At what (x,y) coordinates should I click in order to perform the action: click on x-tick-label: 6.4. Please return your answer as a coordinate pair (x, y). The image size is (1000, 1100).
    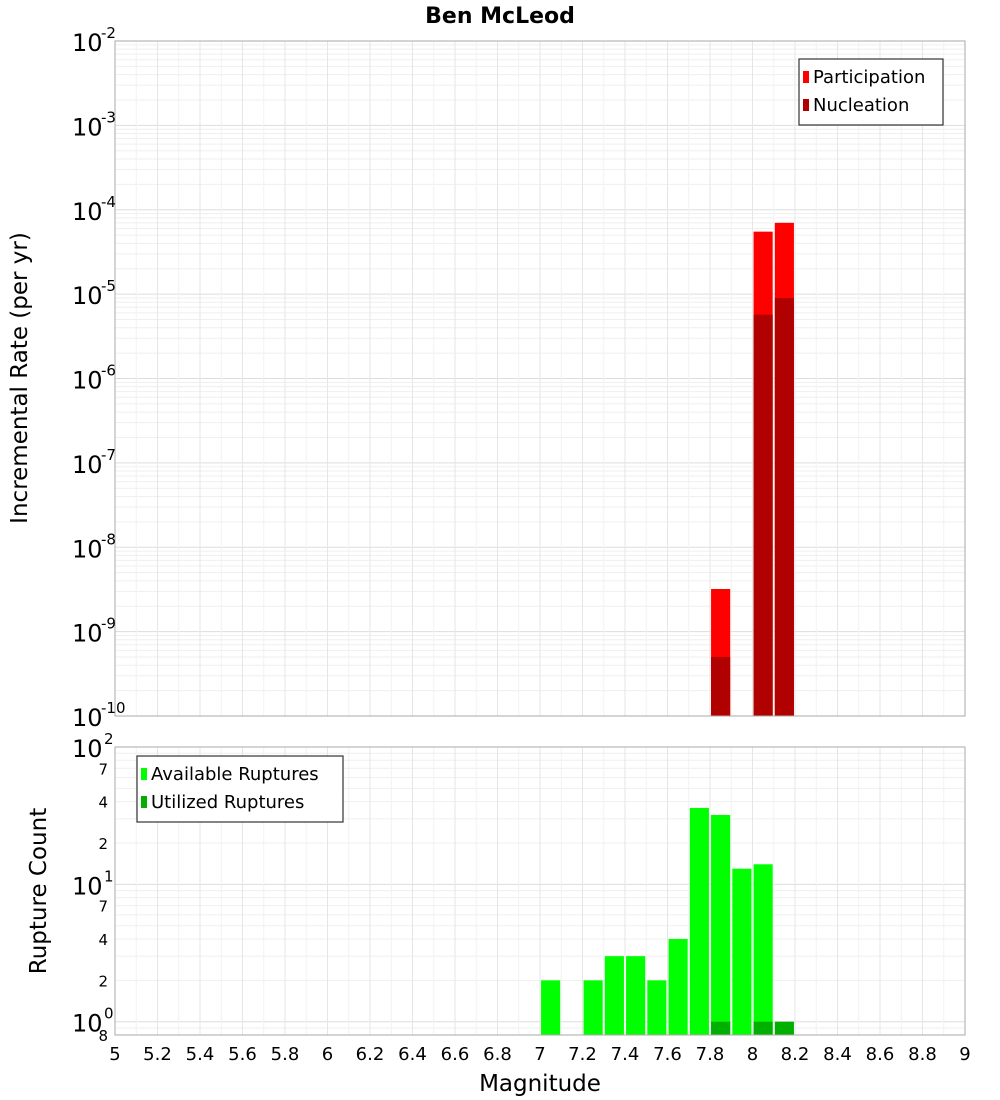
    Looking at the image, I should click on (412, 1054).